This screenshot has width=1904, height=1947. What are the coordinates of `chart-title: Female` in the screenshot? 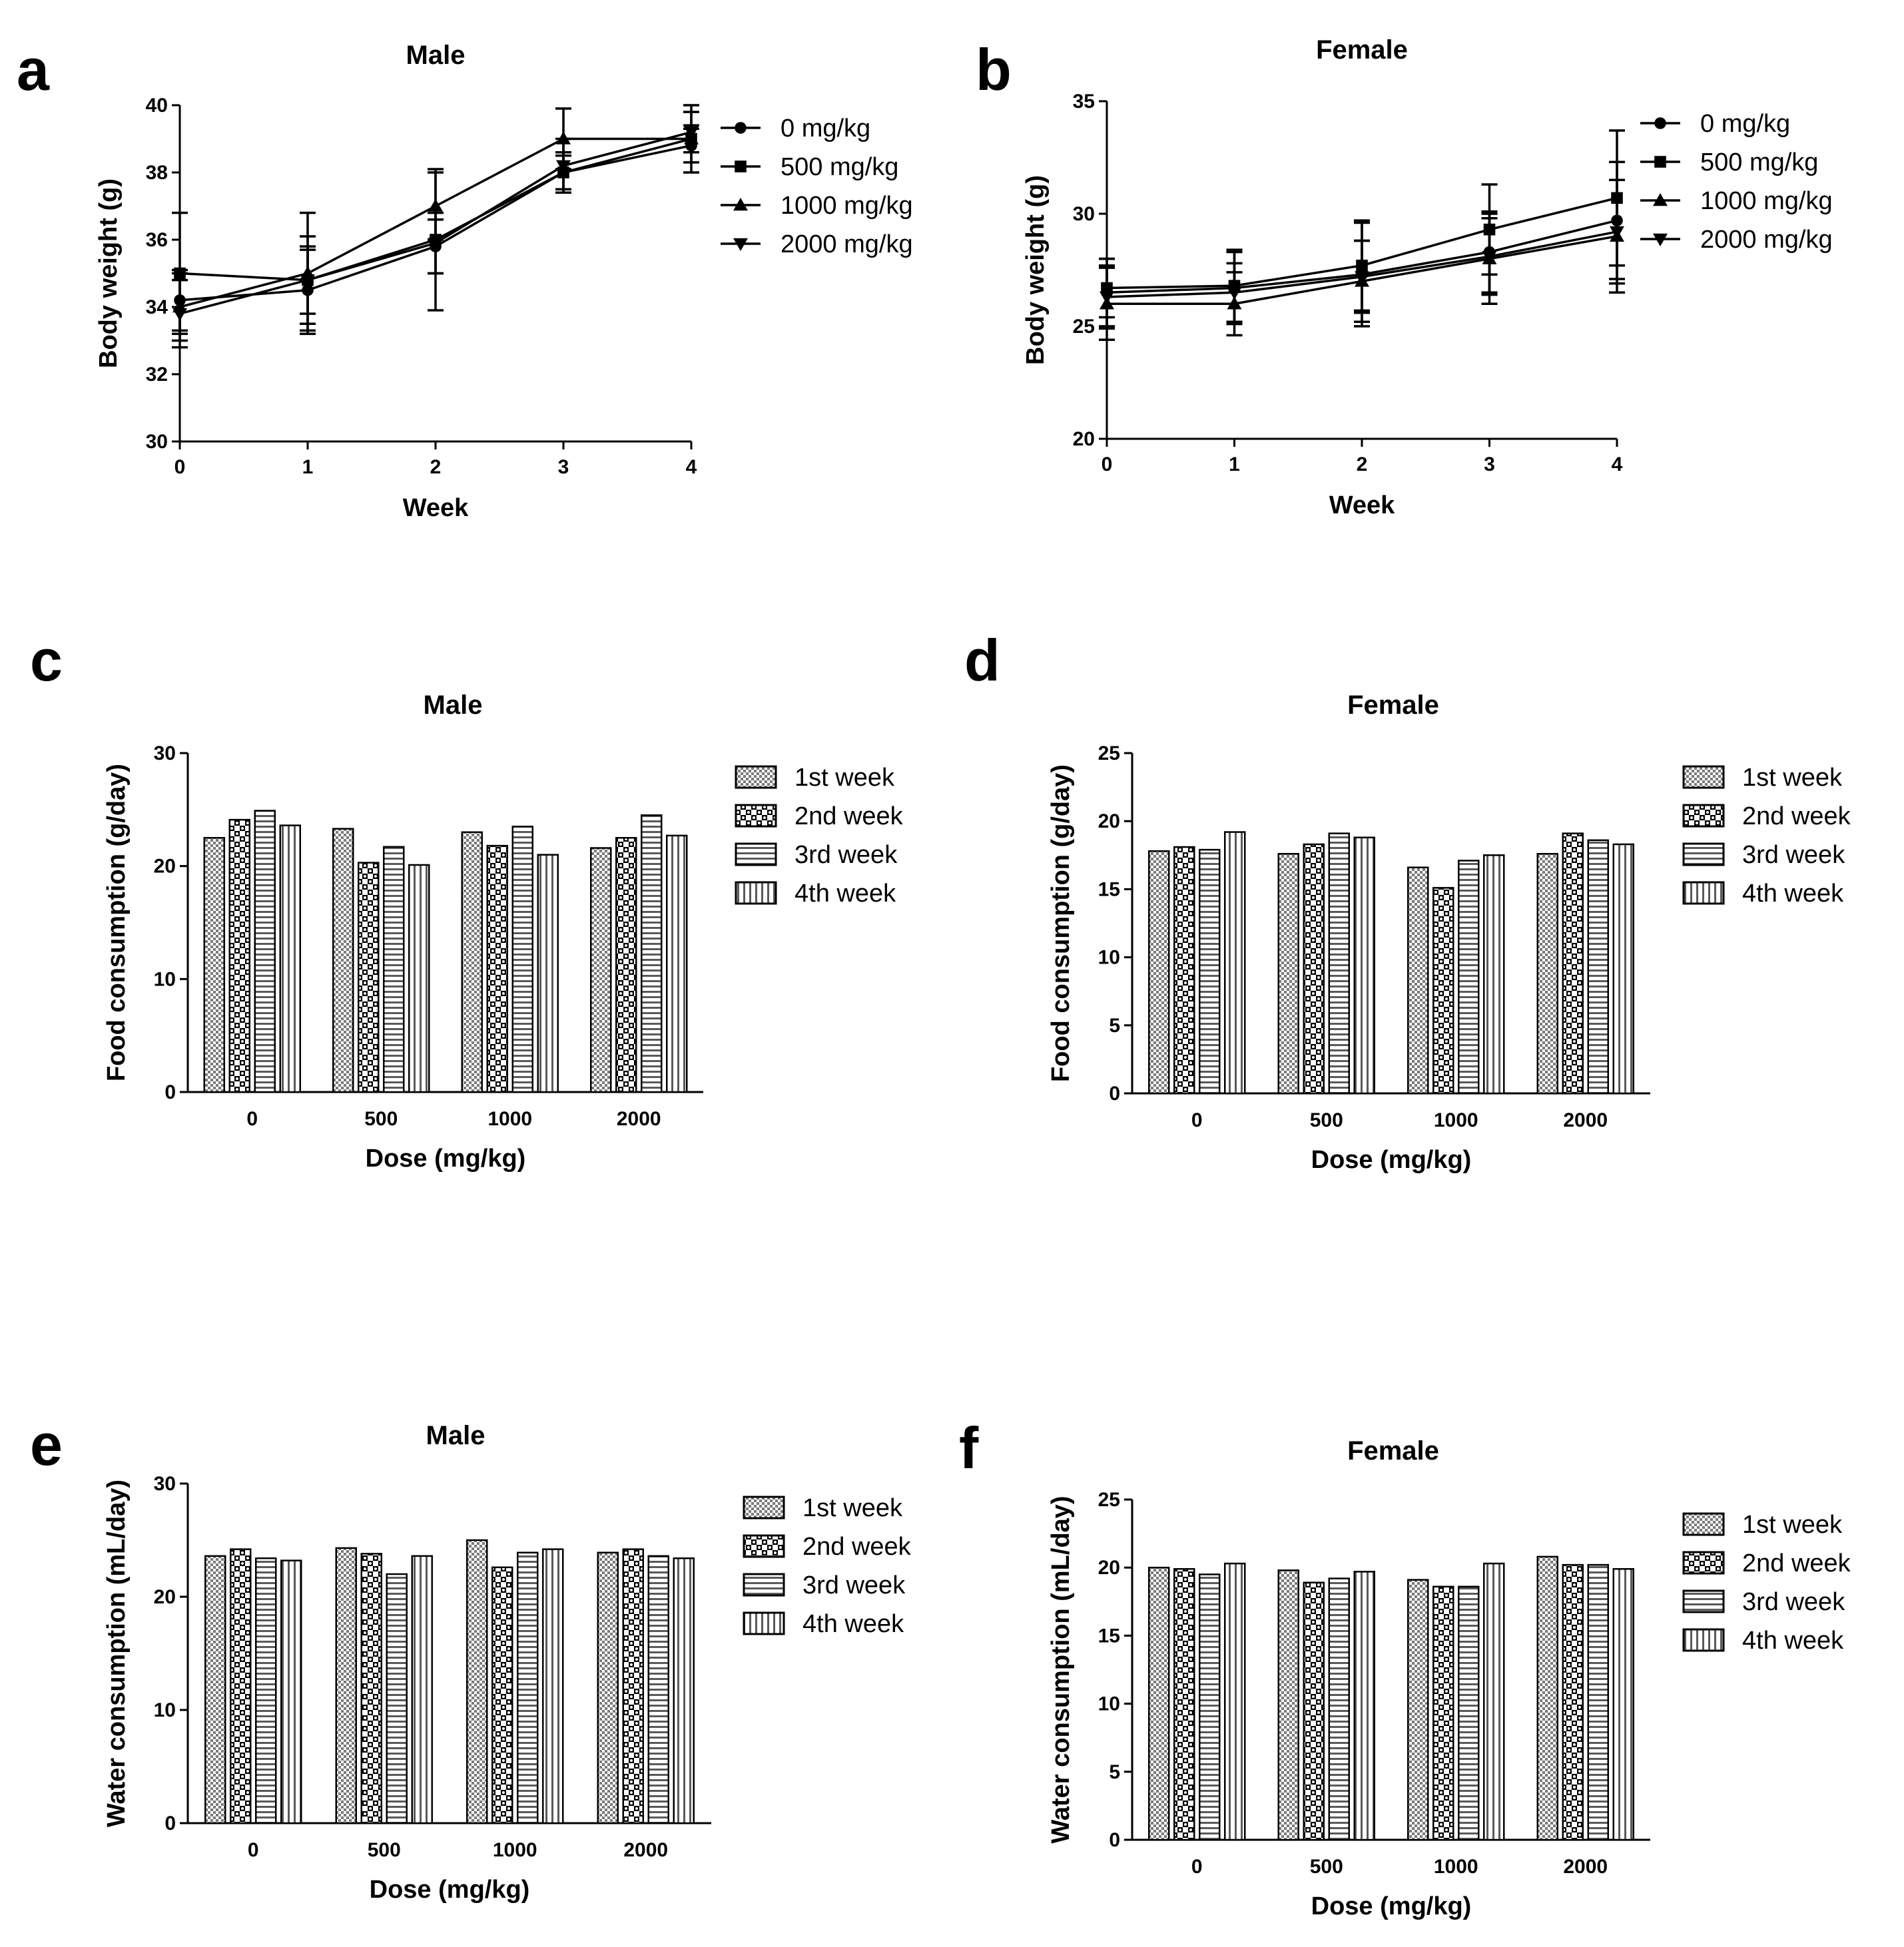 It's located at (1393, 1451).